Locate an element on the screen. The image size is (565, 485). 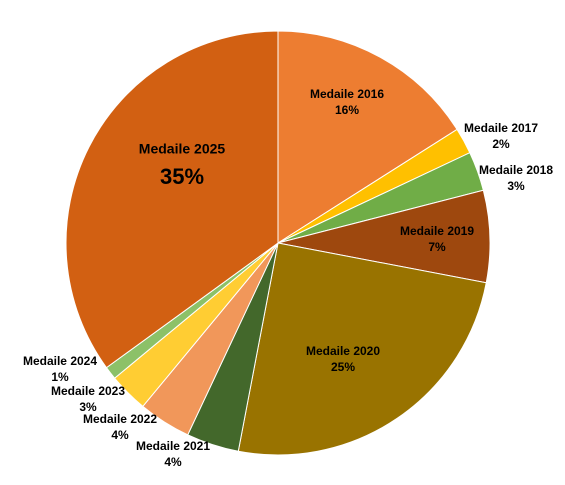
slice-label-name: Medaile 2018 is located at coordinates (516, 170).